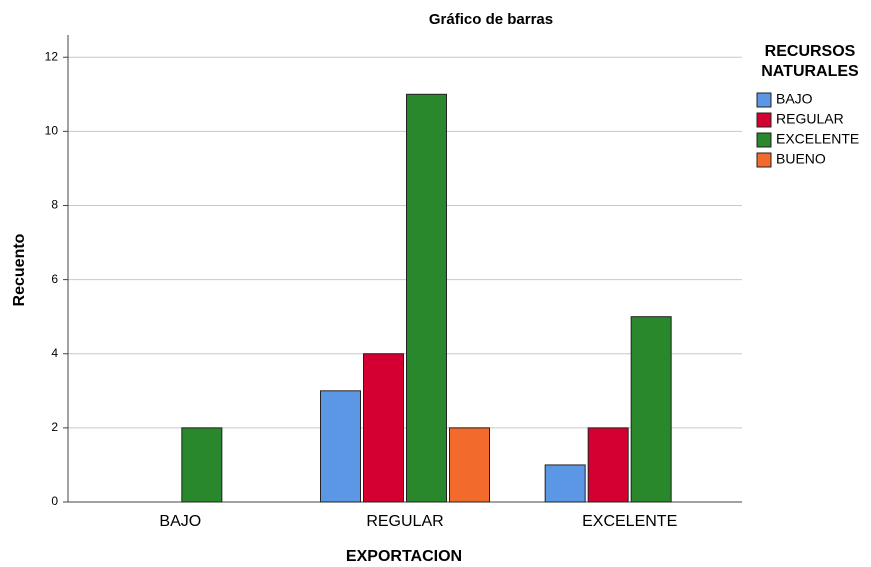 The image size is (871, 567). Describe the element at coordinates (54, 279) in the screenshot. I see `y-tick-label: 6` at that location.